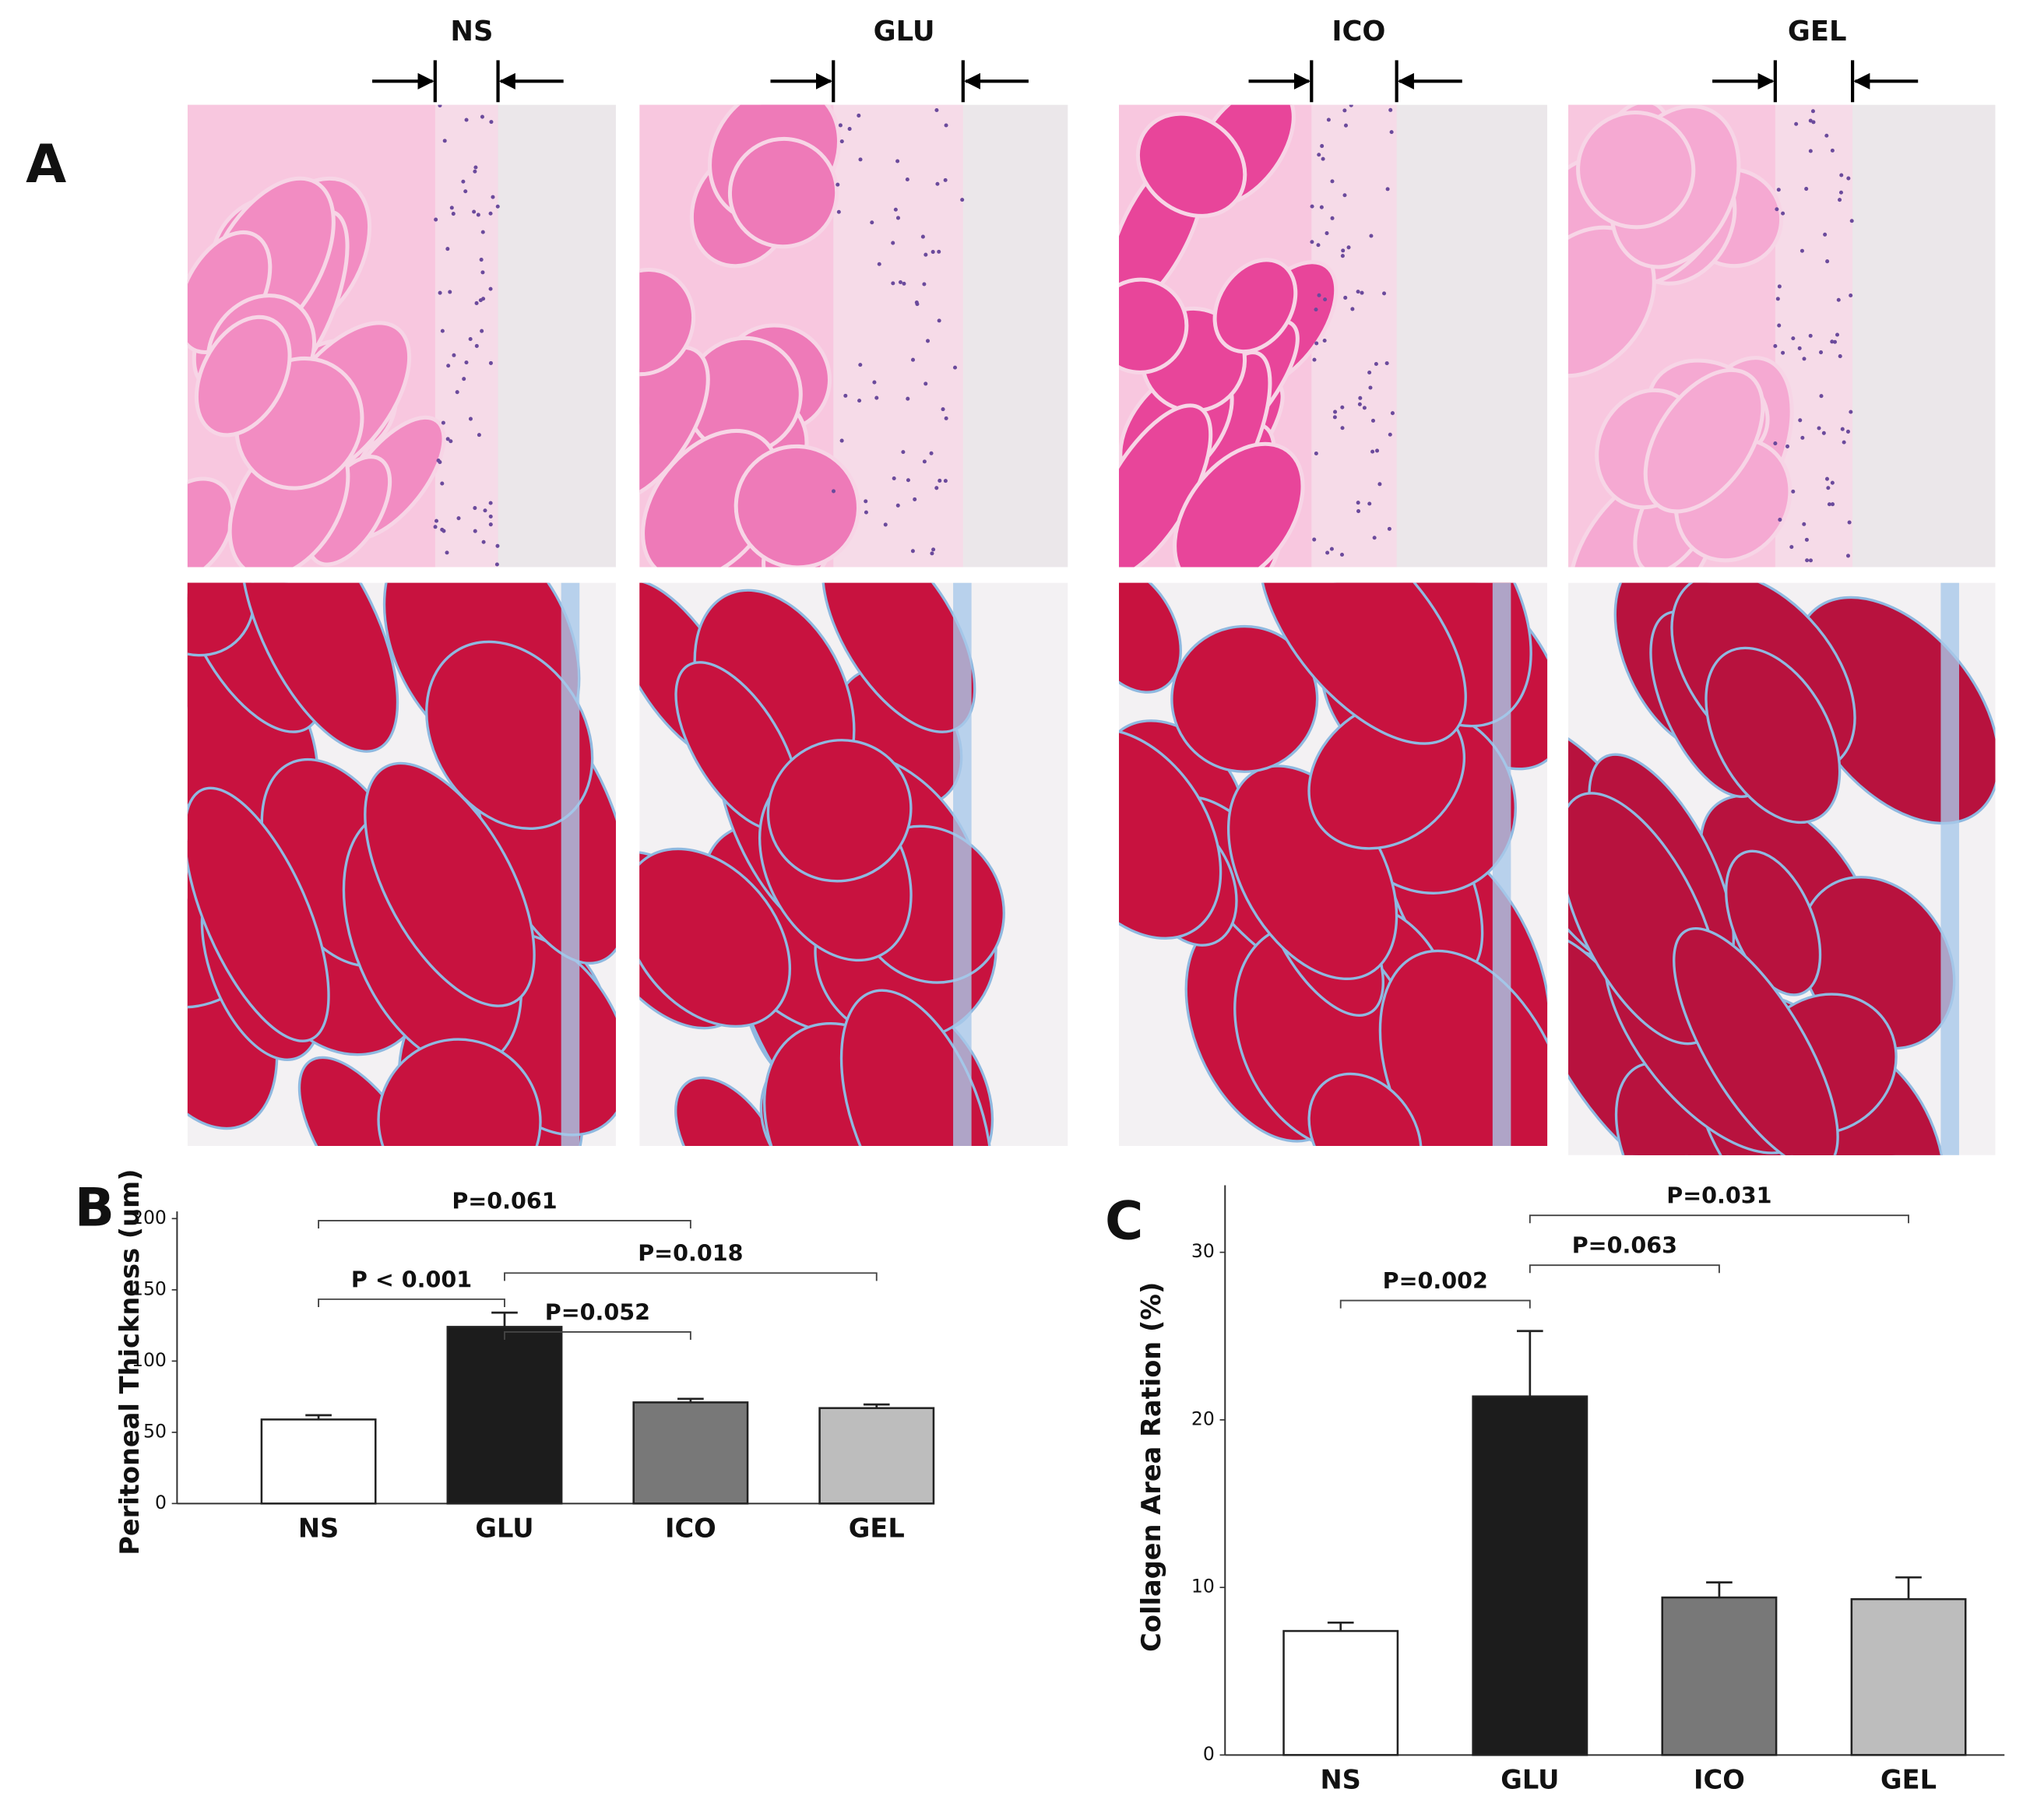  I want to click on column-label: GEL, so click(1817, 31).